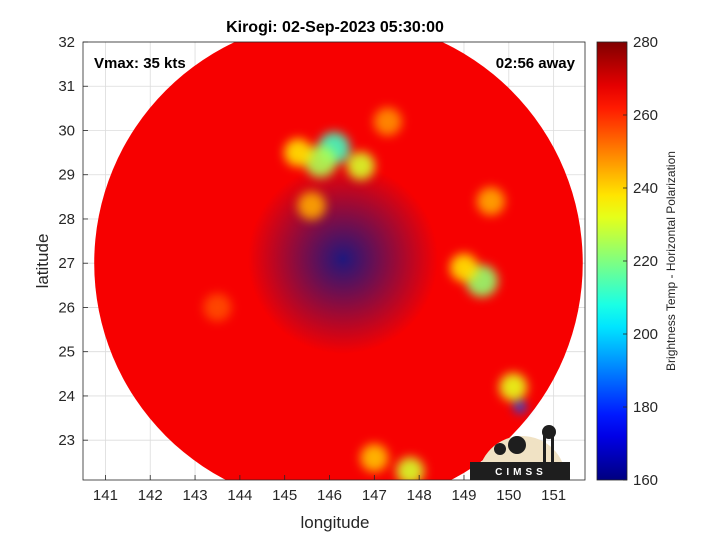  What do you see at coordinates (508, 495) in the screenshot?
I see `x-tick-label: 150` at bounding box center [508, 495].